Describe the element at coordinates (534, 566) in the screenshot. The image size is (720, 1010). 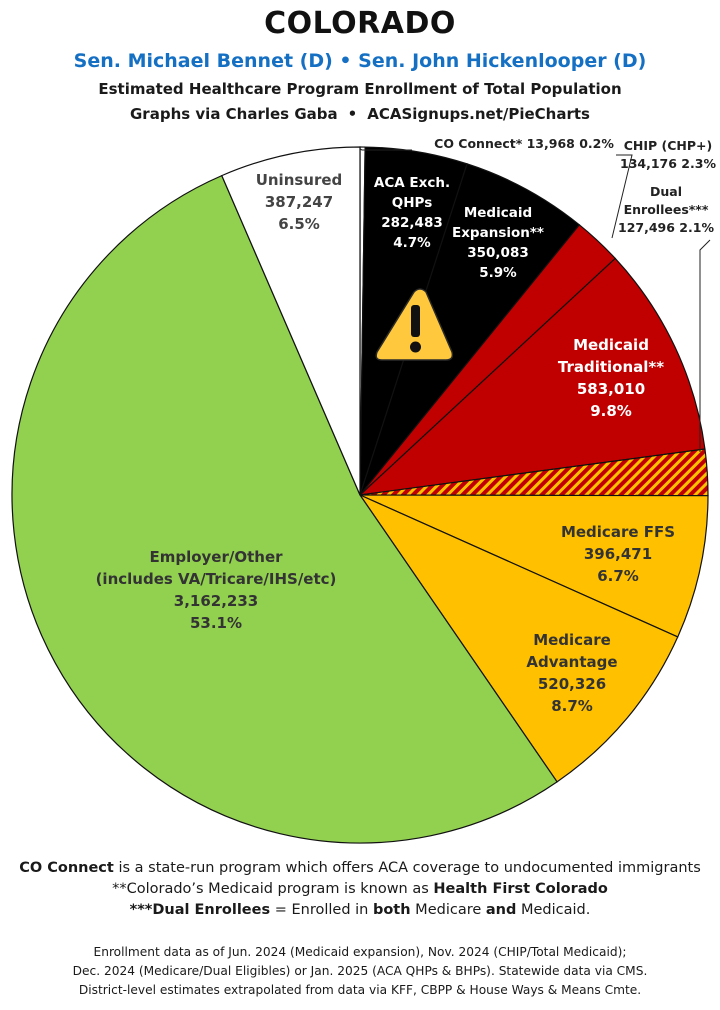
I see `pie-slice-medicare-ffs` at that location.